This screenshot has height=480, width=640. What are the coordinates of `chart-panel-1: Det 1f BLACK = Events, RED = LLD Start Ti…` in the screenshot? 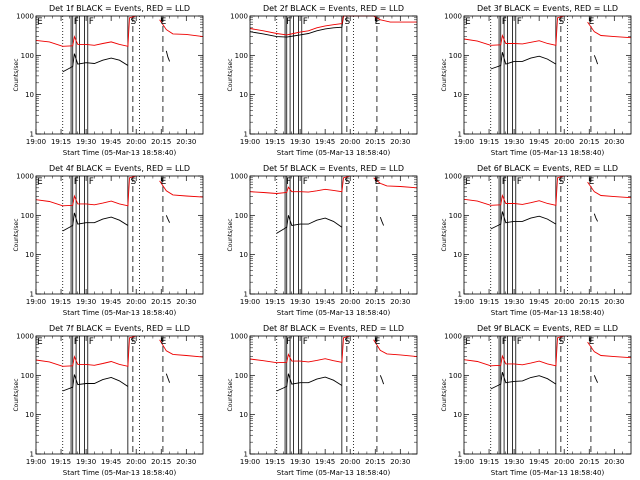 It's located at (108, 80).